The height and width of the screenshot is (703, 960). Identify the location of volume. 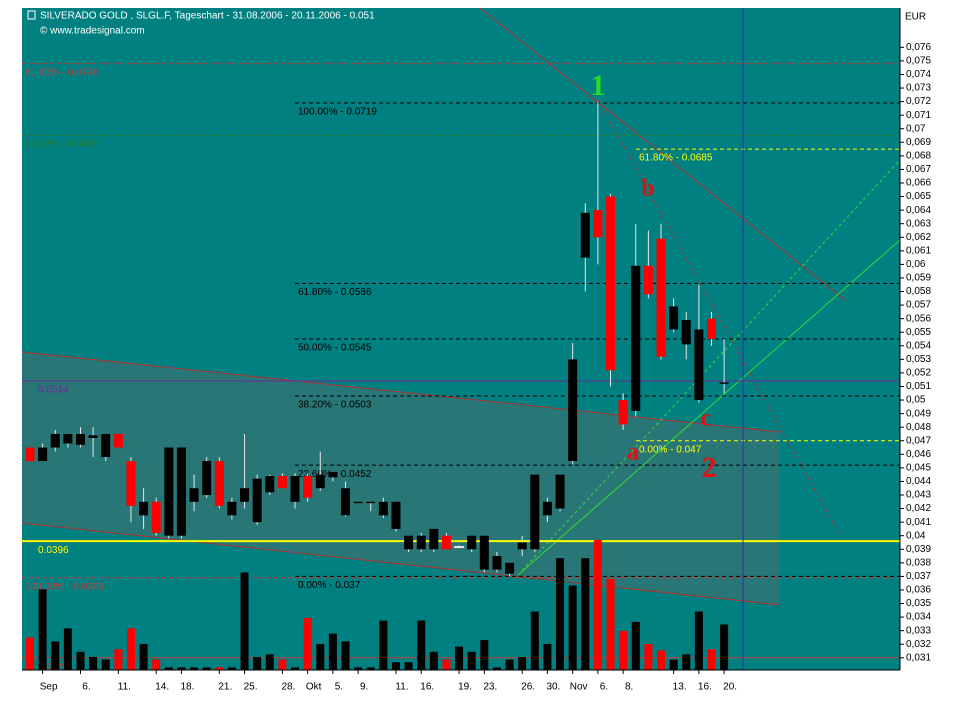
(377, 605).